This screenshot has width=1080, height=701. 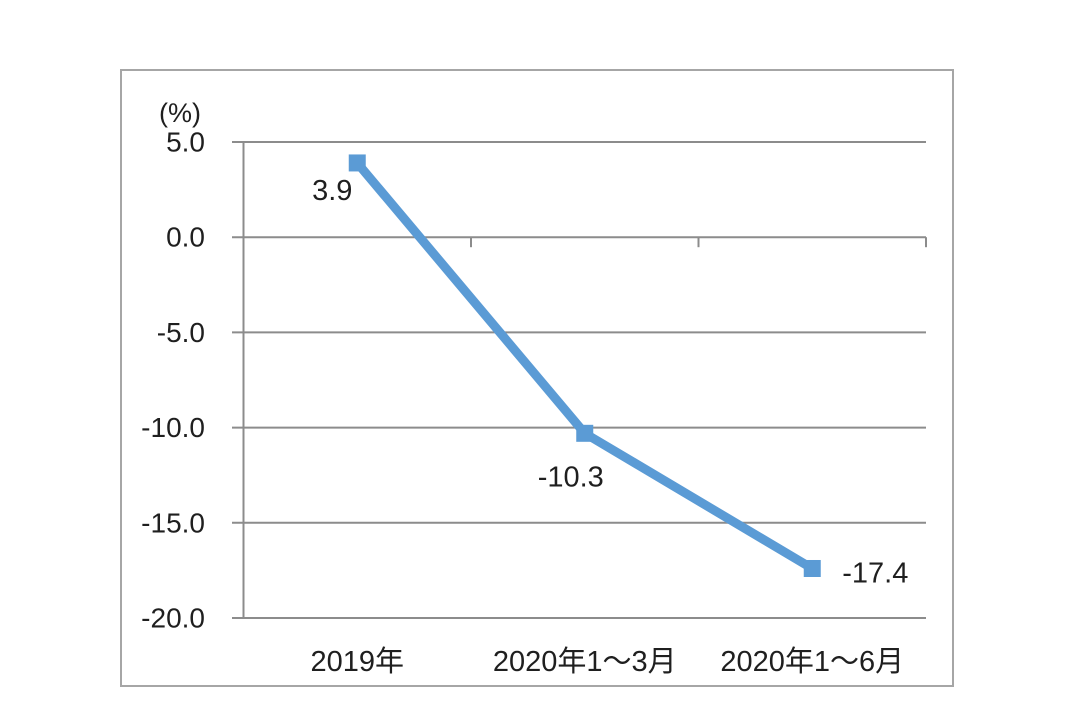 I want to click on y-axis-unit-label: (%), so click(x=180, y=113).